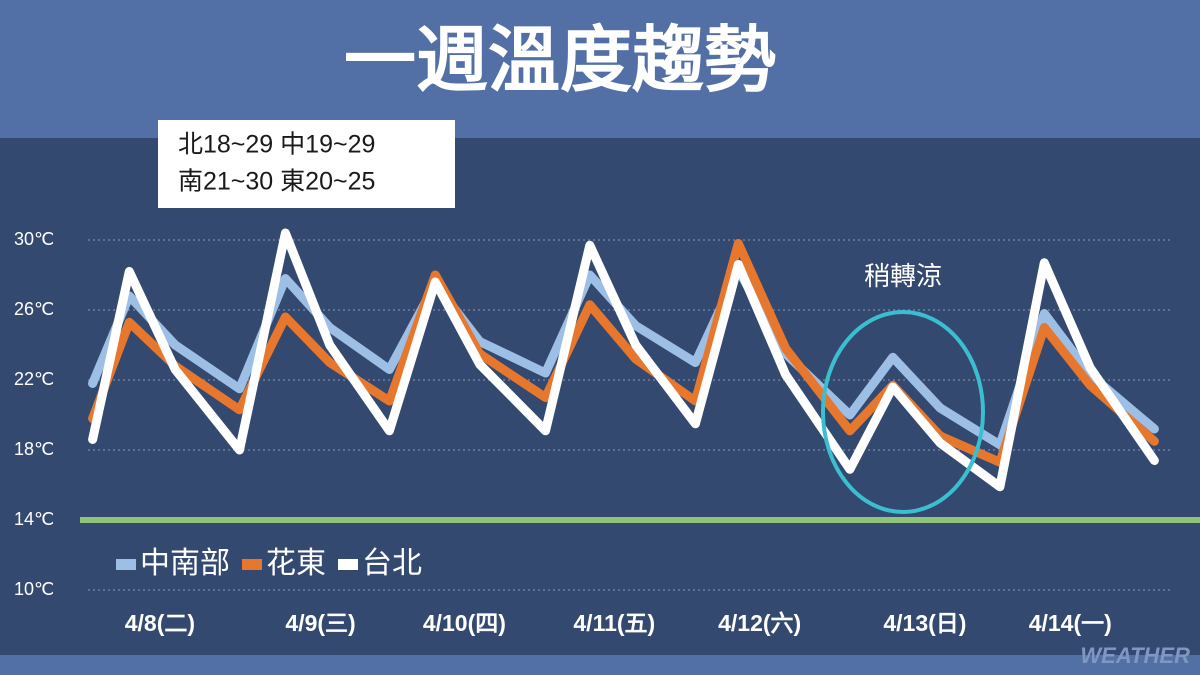 The height and width of the screenshot is (675, 1200). I want to click on legend-label: 中南部, so click(185, 563).